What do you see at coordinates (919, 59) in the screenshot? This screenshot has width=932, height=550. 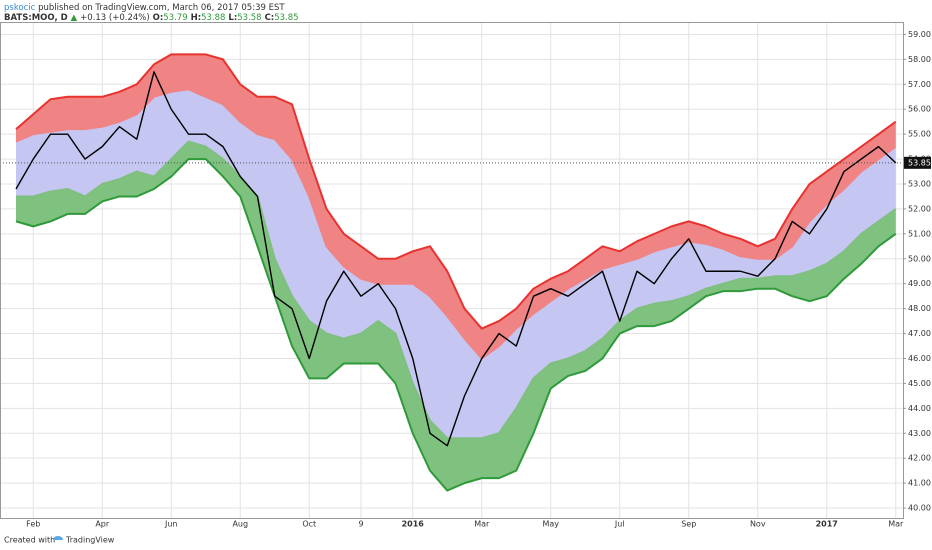 I see `y-tick-label: 58.00` at bounding box center [919, 59].